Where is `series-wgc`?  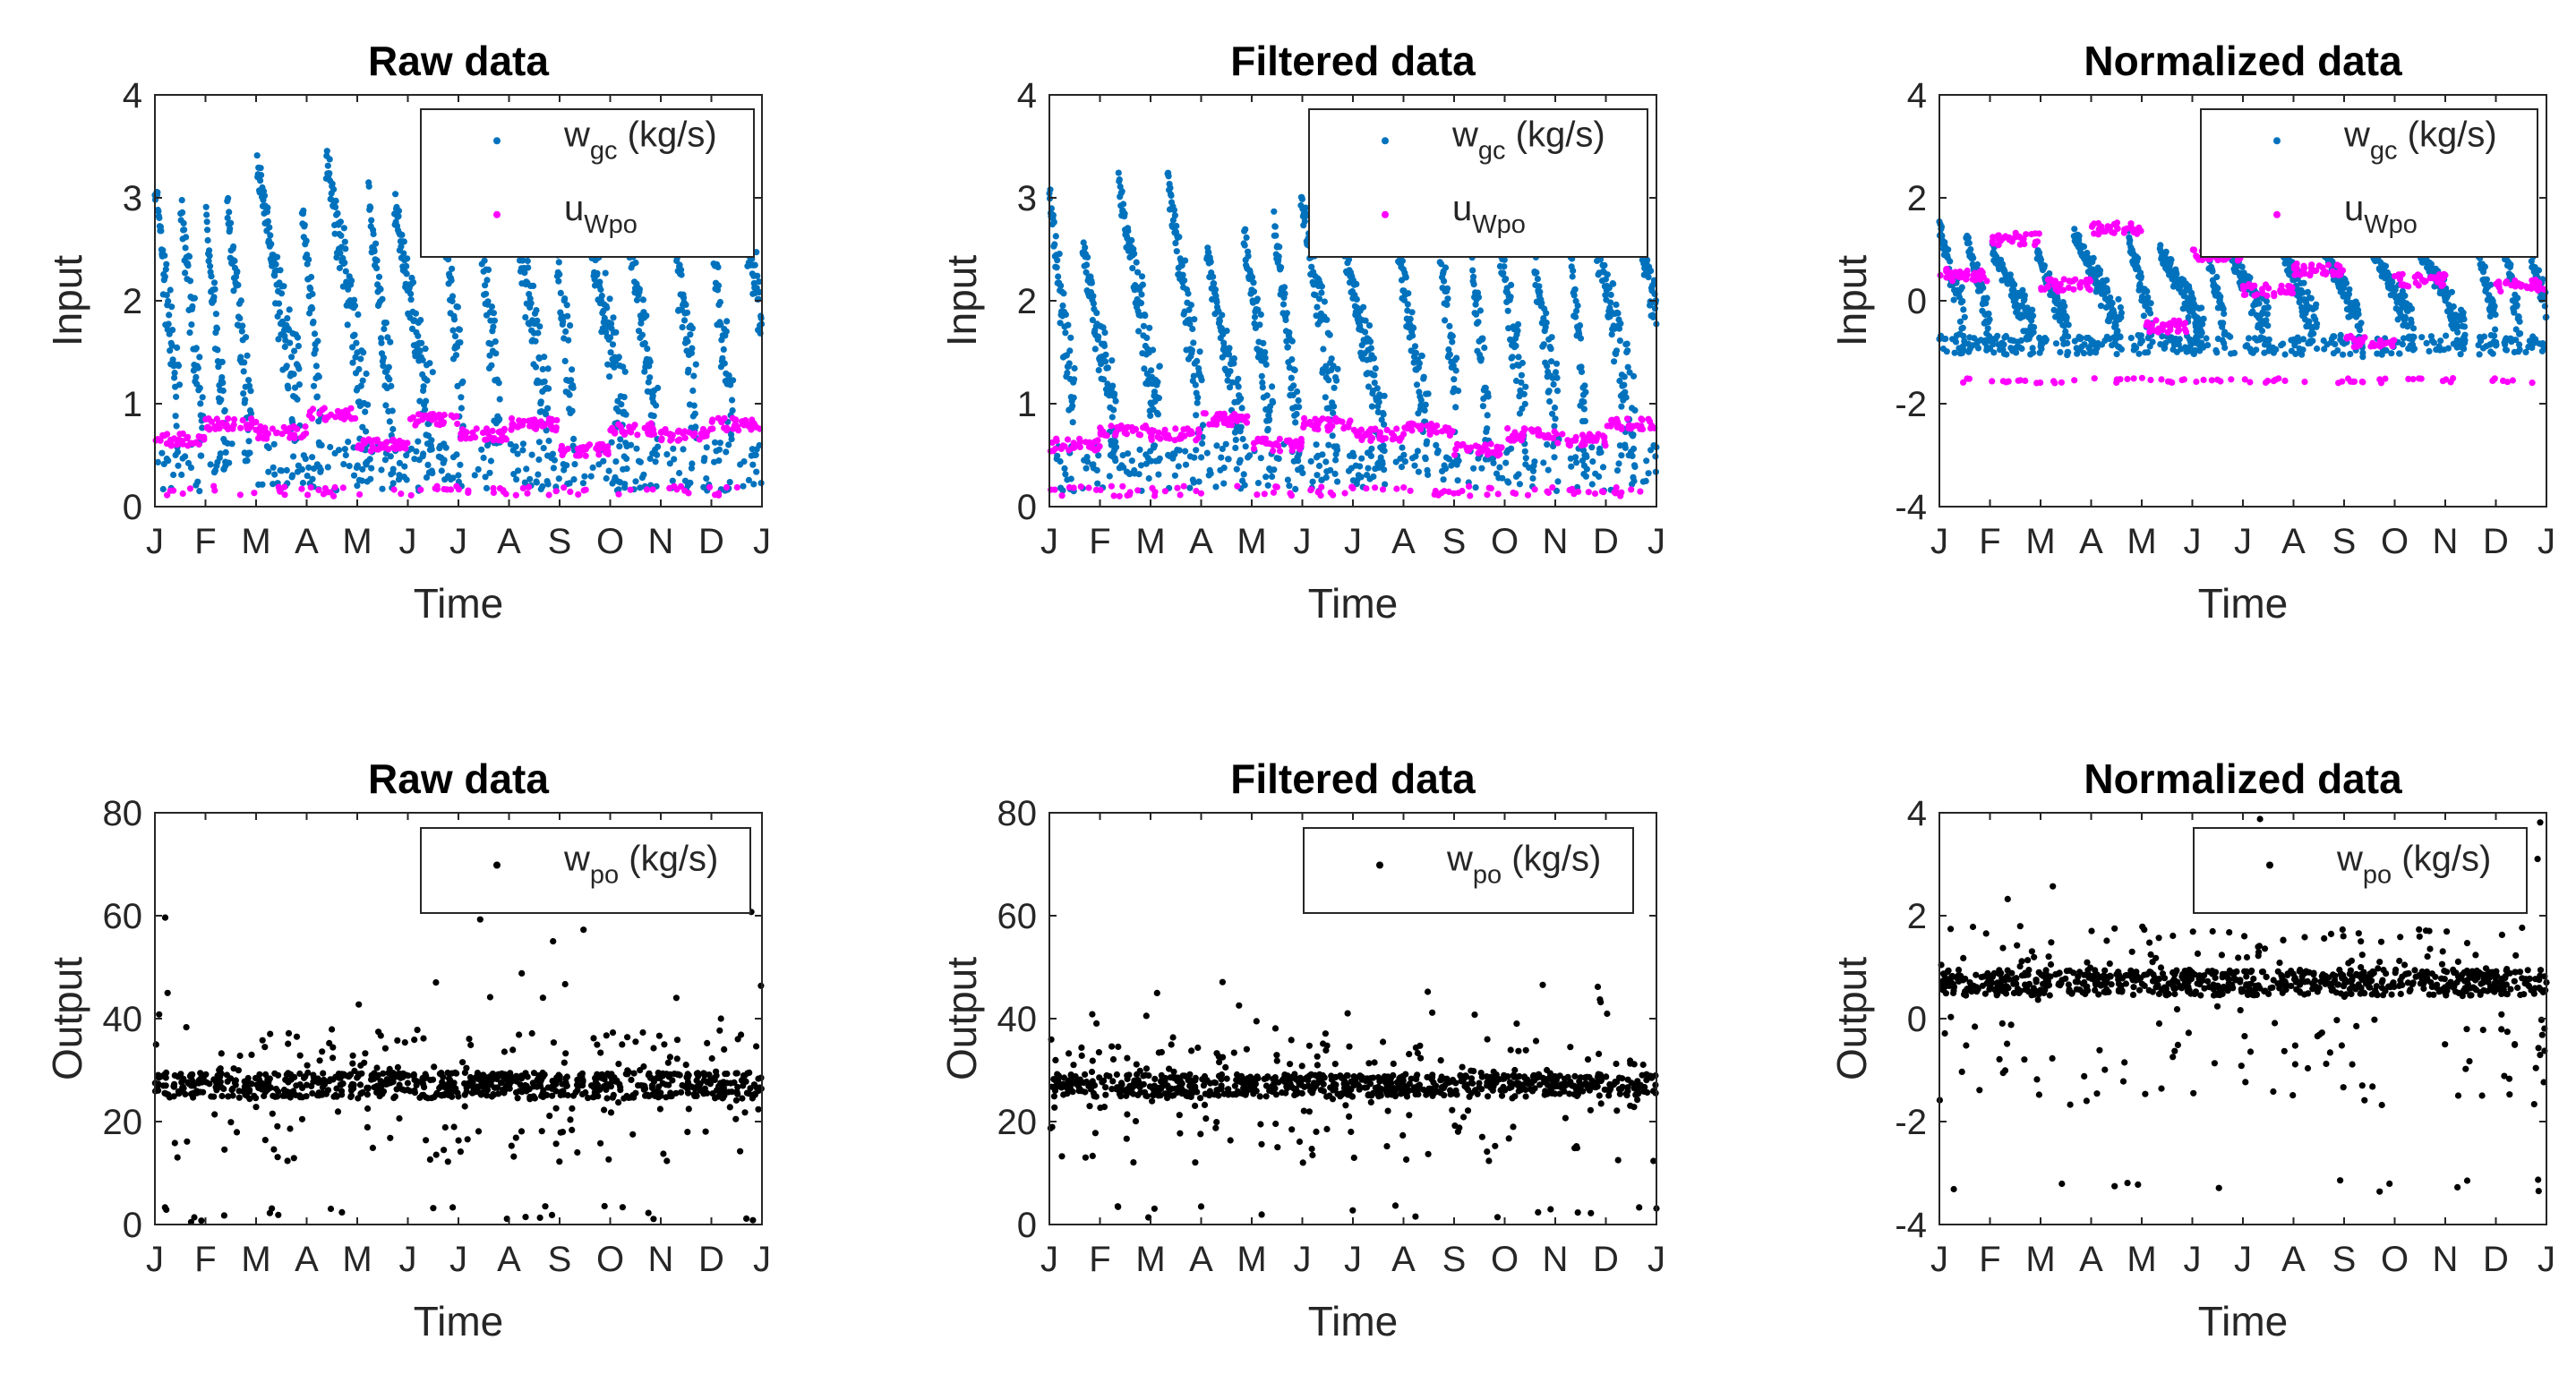
series-wgc is located at coordinates (459, 316).